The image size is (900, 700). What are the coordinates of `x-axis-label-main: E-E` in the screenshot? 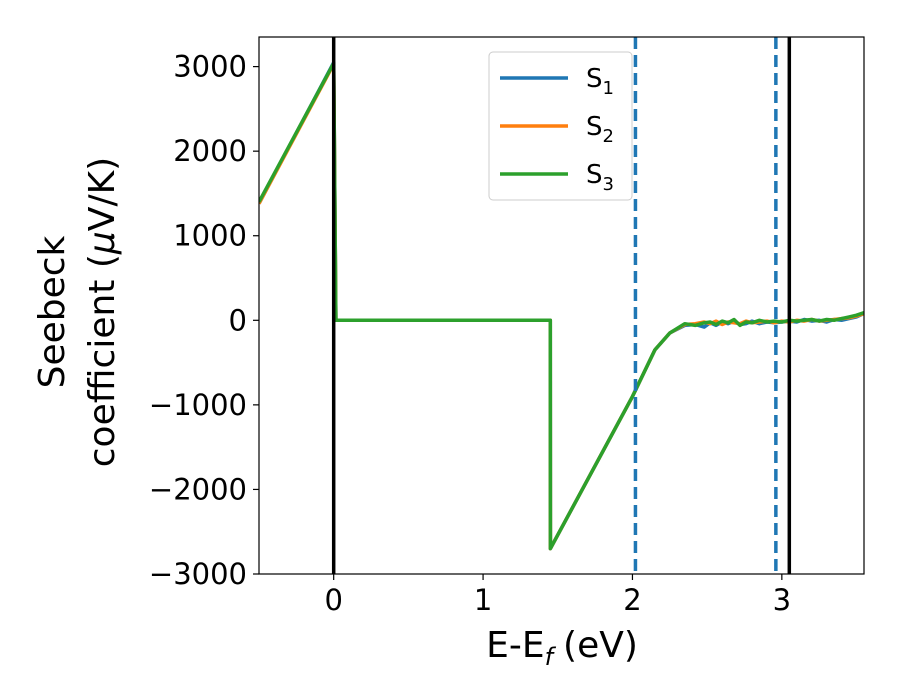 It's located at (515, 645).